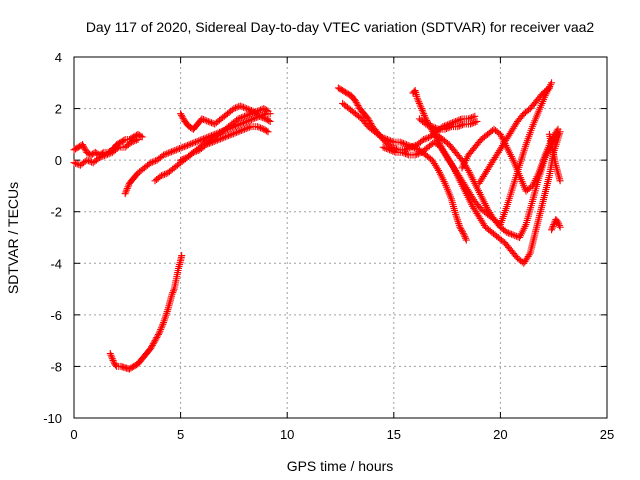  What do you see at coordinates (225, 117) in the screenshot?
I see `series-track-f` at bounding box center [225, 117].